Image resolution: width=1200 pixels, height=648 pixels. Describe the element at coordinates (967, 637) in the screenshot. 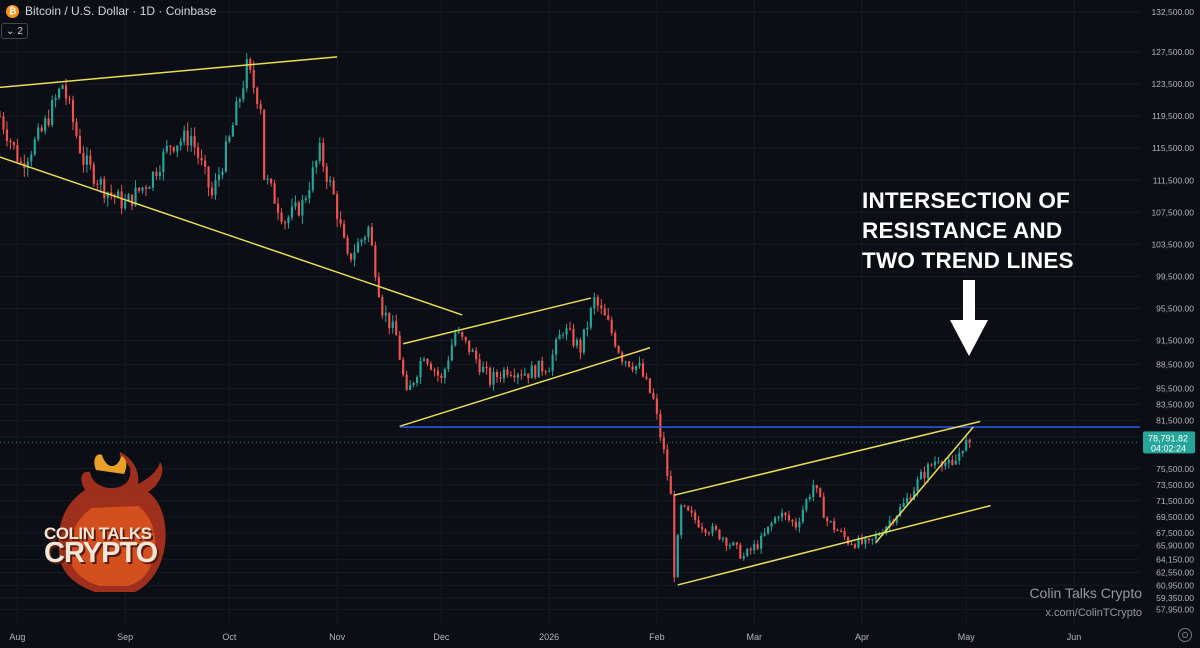

I see `time-tick-label: May` at that location.